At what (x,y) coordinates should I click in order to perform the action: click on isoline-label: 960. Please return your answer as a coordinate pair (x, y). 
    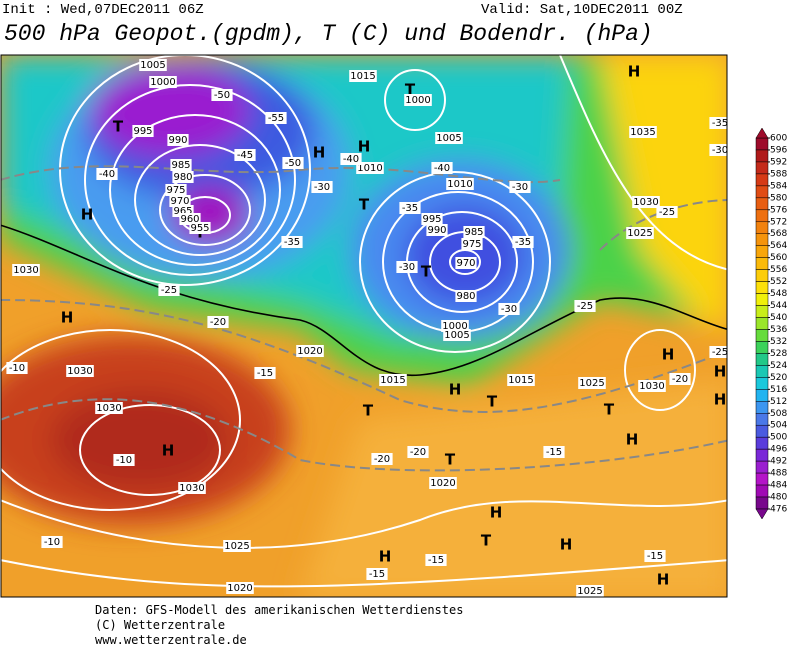
    Looking at the image, I should click on (189, 219).